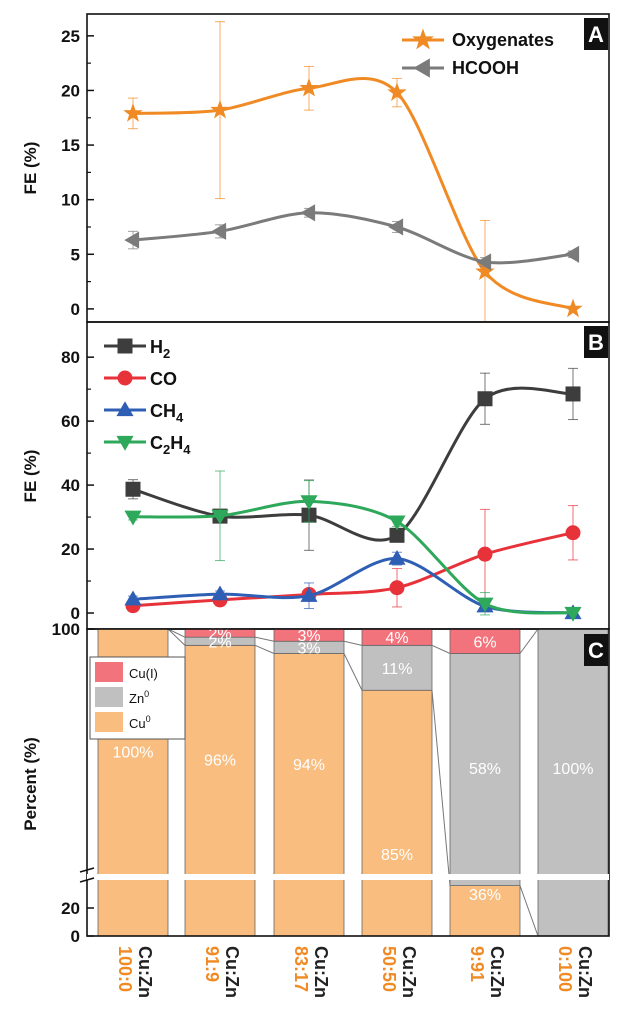 The width and height of the screenshot is (618, 1026). Describe the element at coordinates (353, 459) in the screenshot. I see `series-h2` at that location.